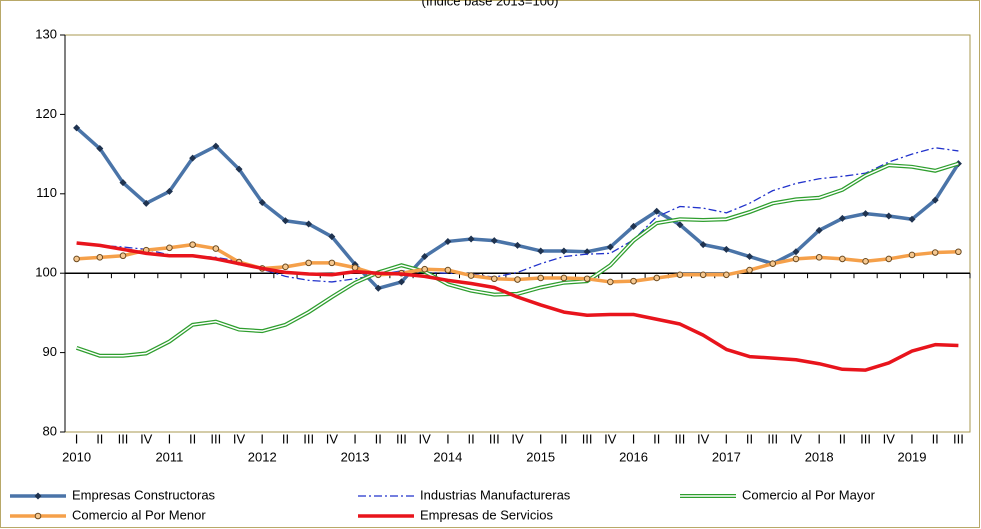  Describe the element at coordinates (46, 272) in the screenshot. I see `y-tick-label: 100` at that location.